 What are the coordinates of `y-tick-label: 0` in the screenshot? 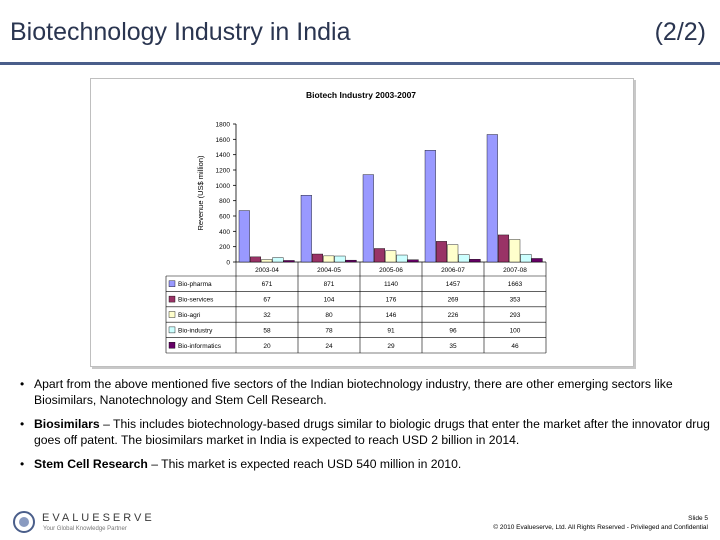 It's located at (228, 263).